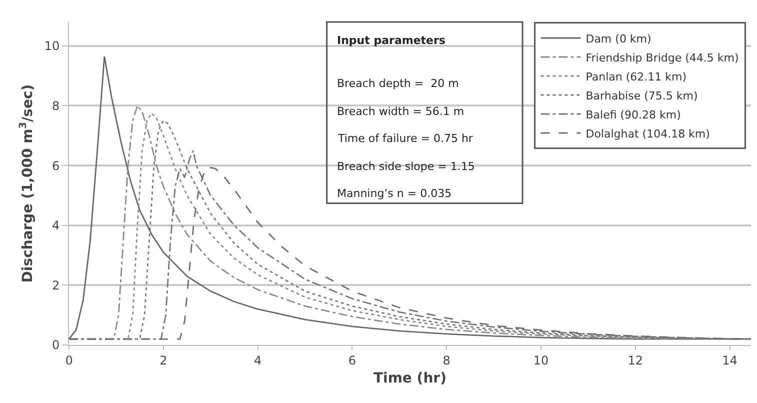 Image resolution: width=757 pixels, height=403 pixels. What do you see at coordinates (662, 57) in the screenshot?
I see `legend-label: Friendship Bridge (44.5 km)` at bounding box center [662, 57].